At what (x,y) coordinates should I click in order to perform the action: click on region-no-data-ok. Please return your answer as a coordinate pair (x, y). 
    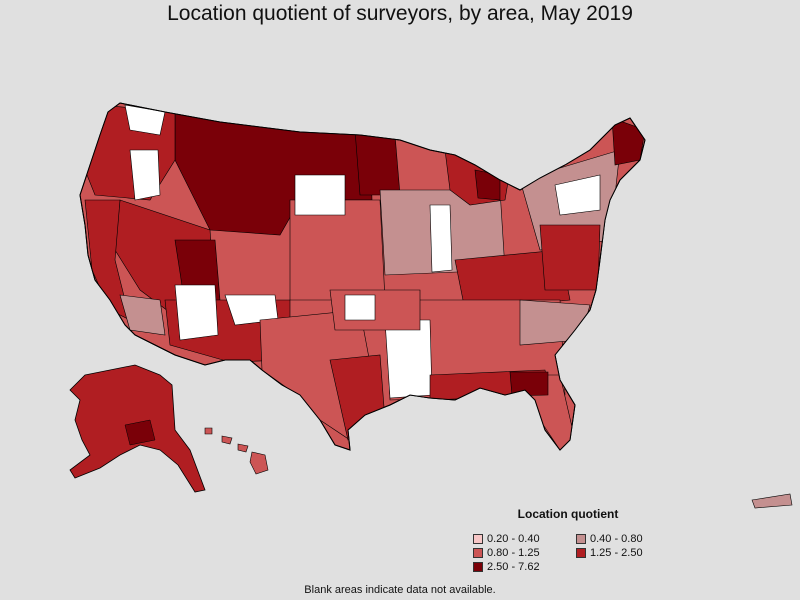
    Looking at the image, I should click on (360, 307).